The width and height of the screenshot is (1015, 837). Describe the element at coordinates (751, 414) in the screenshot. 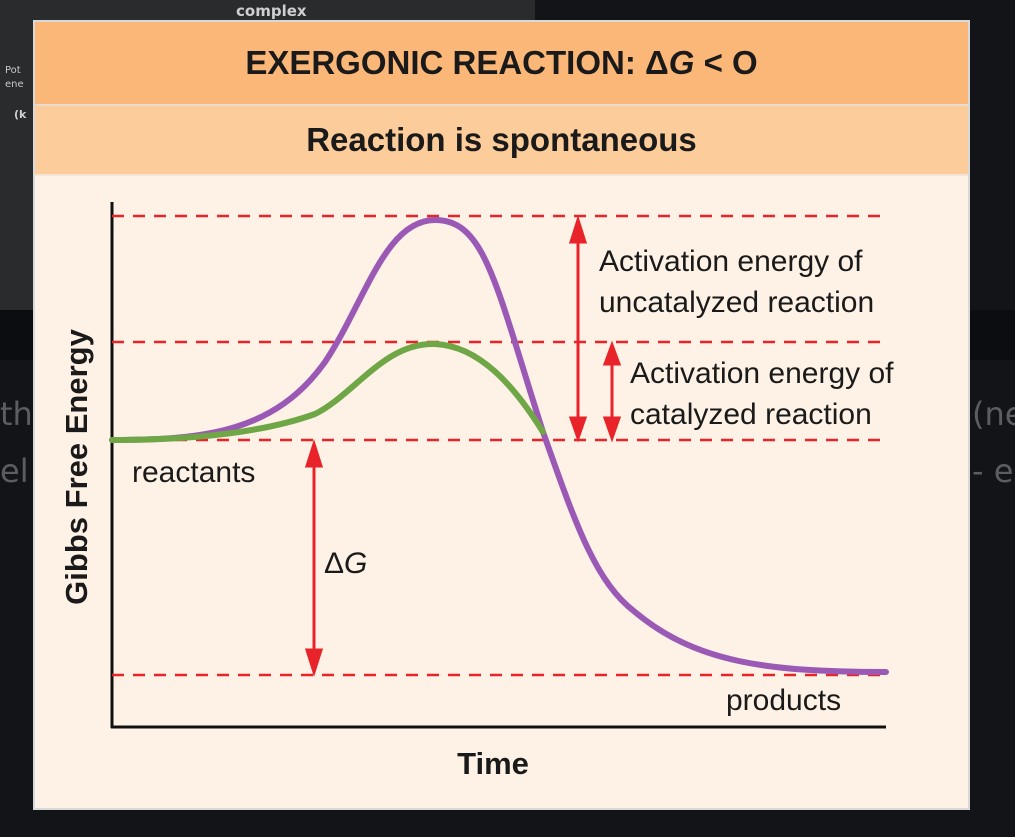

I see `catalyzed-label-line-2: catalyzed reaction` at that location.